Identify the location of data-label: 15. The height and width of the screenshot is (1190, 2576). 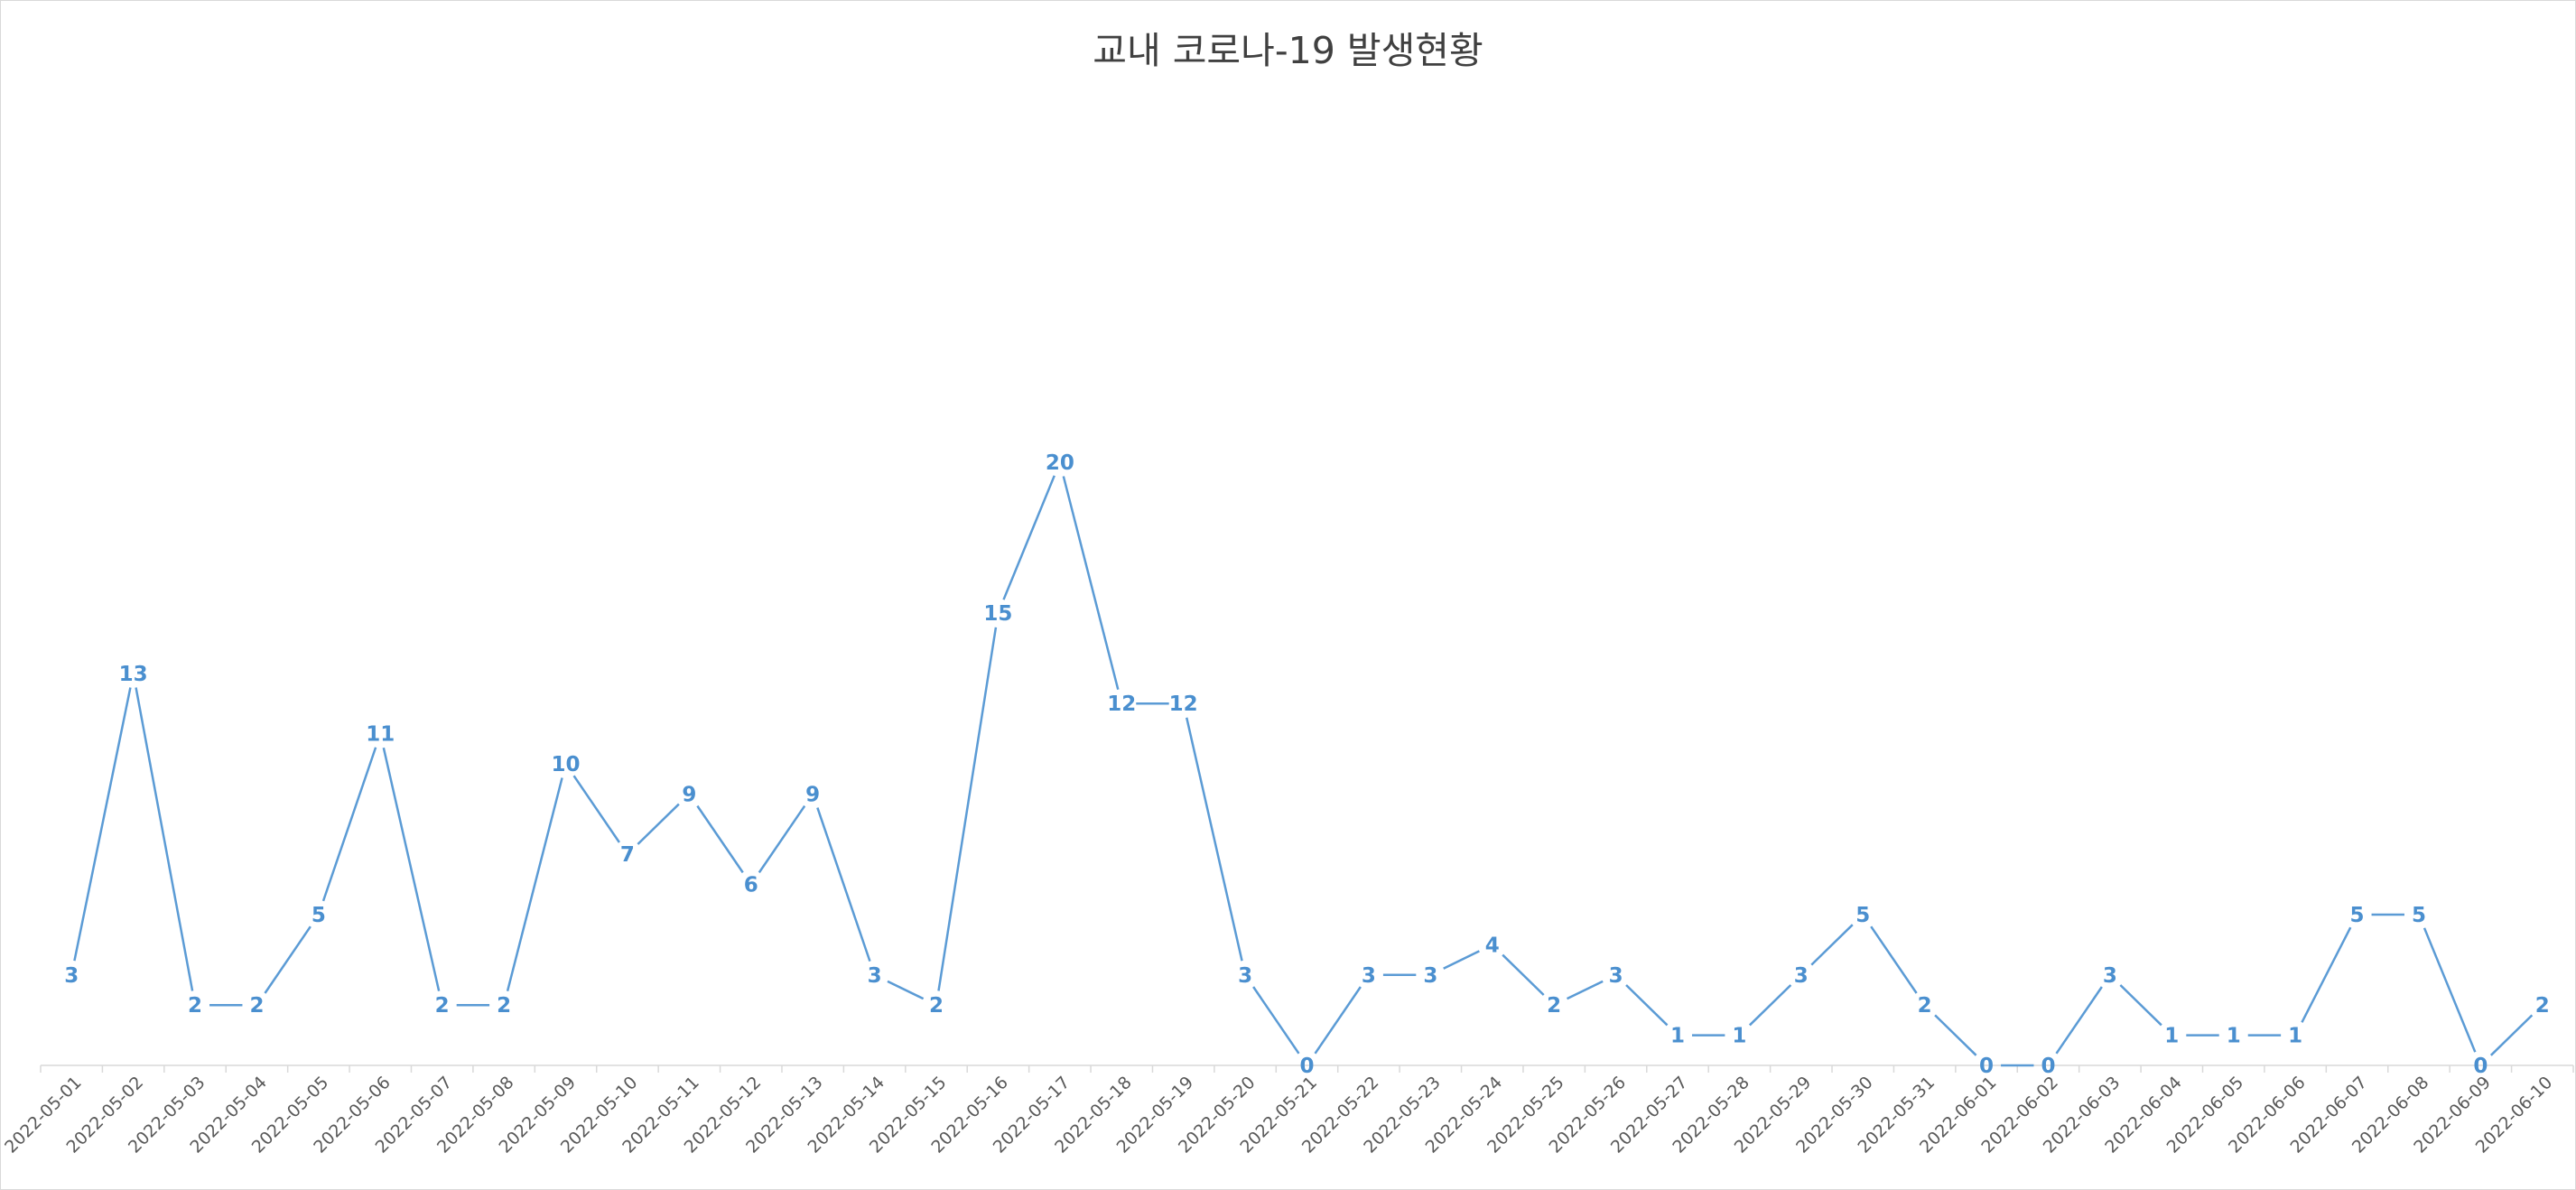
(997, 614).